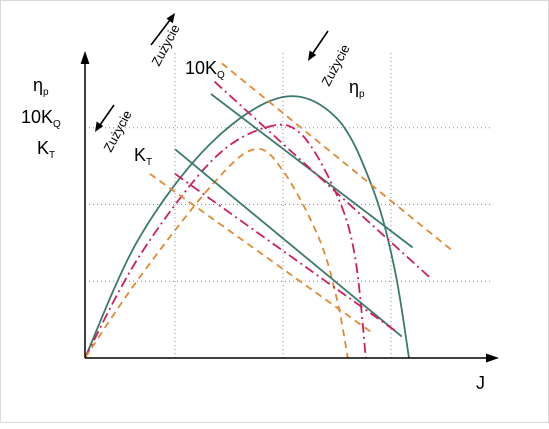 Image resolution: width=549 pixels, height=429 pixels. Describe the element at coordinates (162, 29) in the screenshot. I see `wear-arrow-top` at that location.